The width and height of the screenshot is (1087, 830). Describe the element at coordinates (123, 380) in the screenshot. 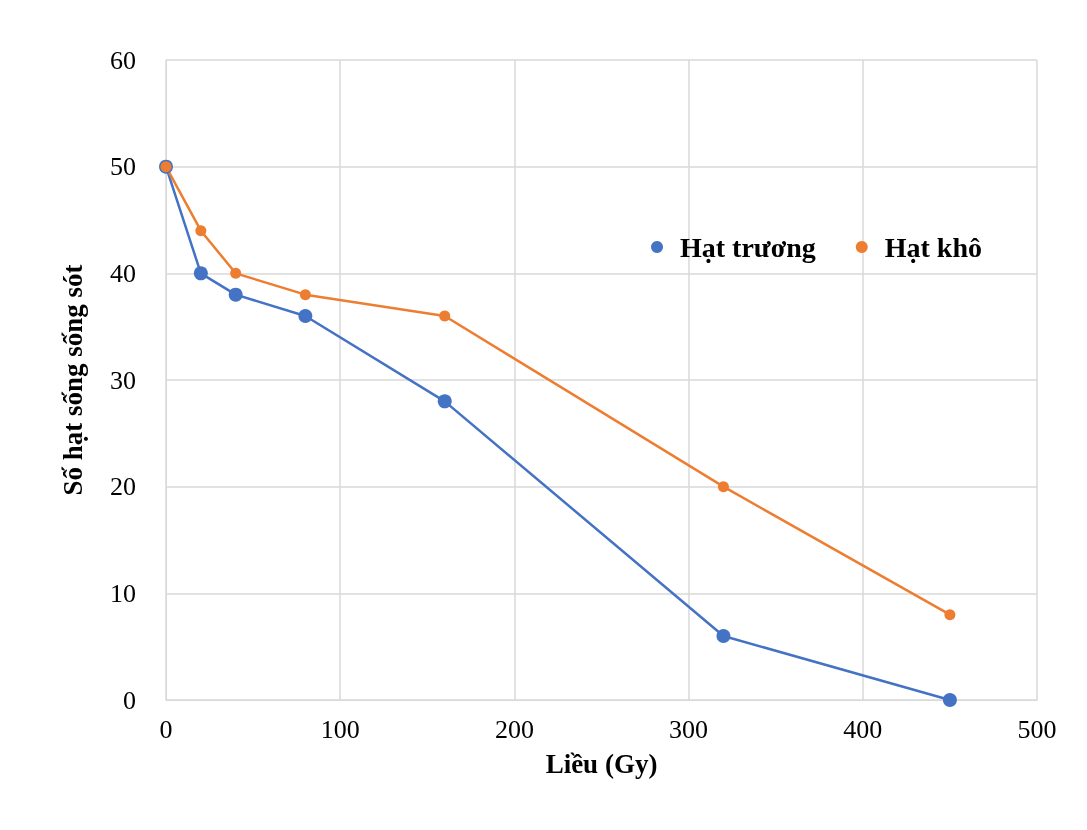

I see `y-tick-label: 30` at that location.